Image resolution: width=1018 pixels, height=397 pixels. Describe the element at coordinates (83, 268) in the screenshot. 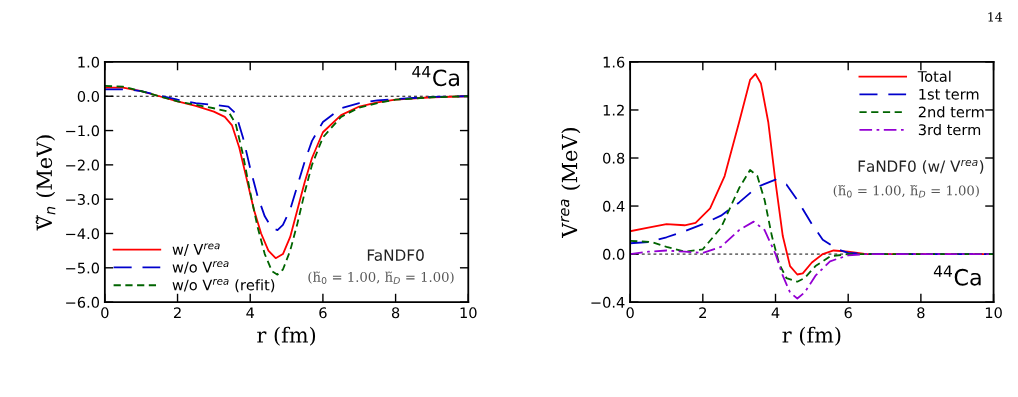

I see `y-tick-label: −5.0` at that location.